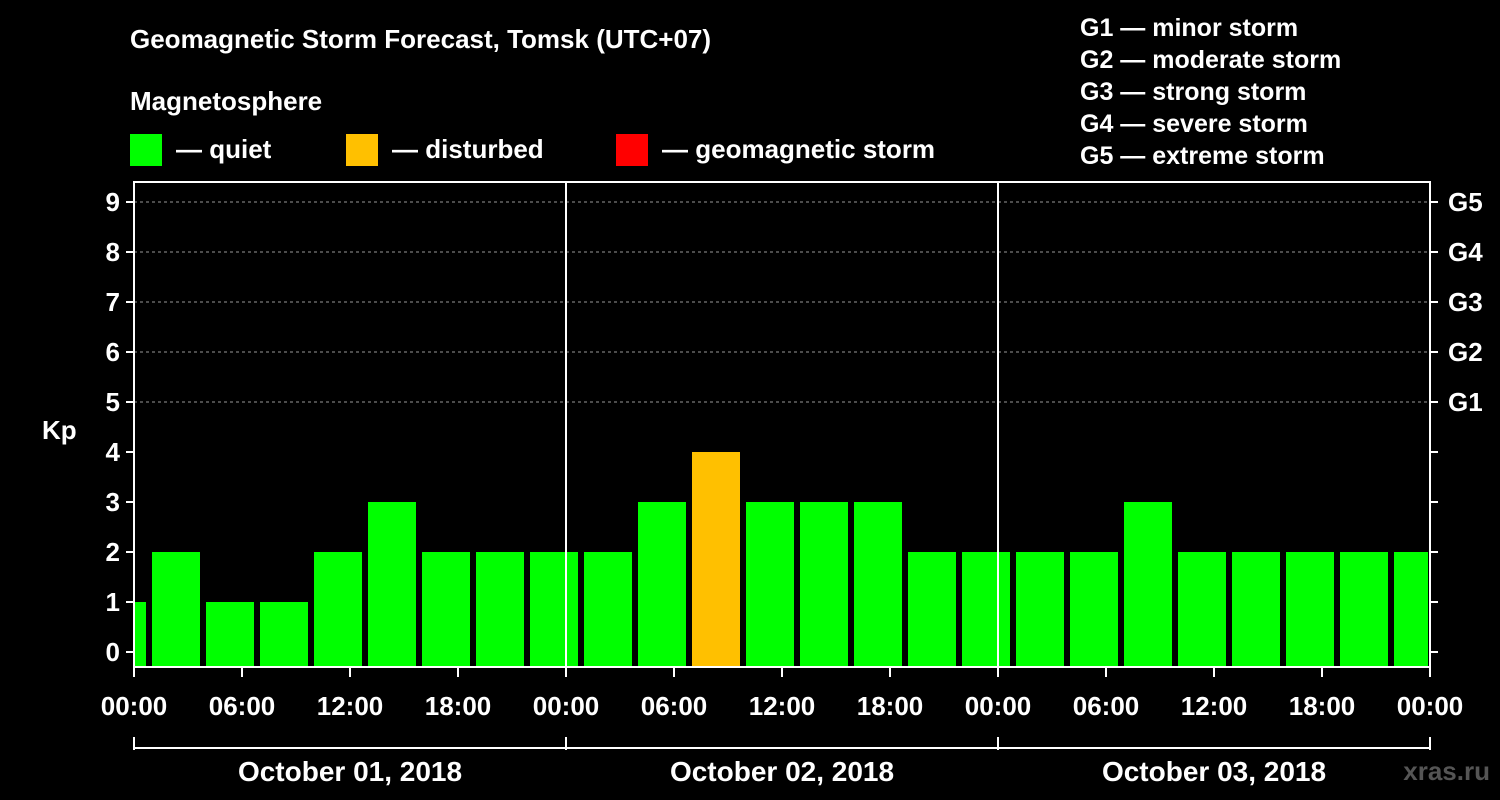 Image resolution: width=1500 pixels, height=800 pixels. Describe the element at coordinates (113, 452) in the screenshot. I see `ytick-label-4: 4` at that location.